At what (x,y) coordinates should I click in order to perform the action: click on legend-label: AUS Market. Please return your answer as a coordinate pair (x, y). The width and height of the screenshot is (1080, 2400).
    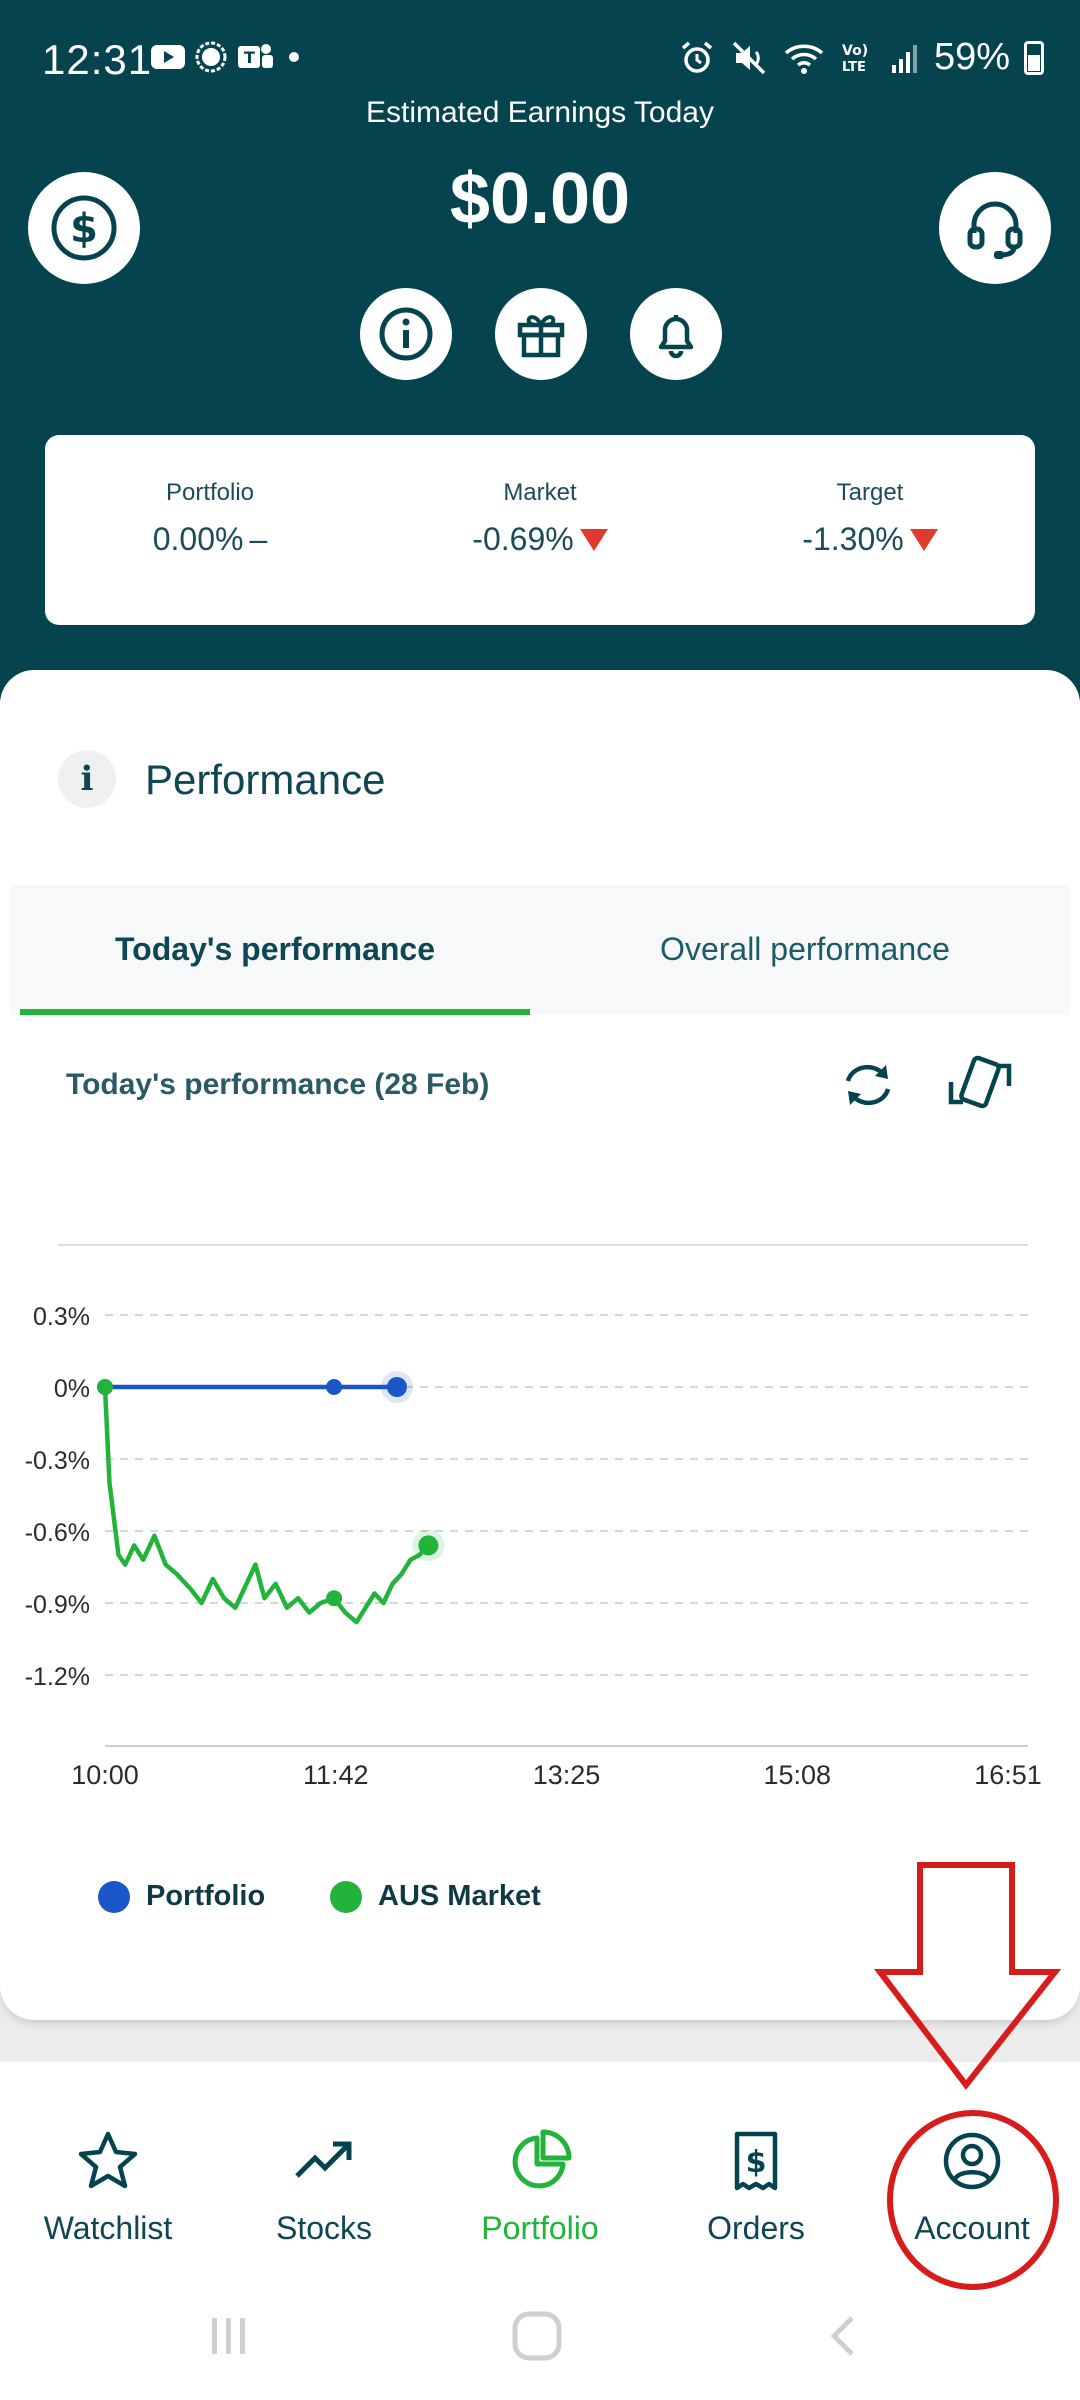
    Looking at the image, I should click on (459, 1896).